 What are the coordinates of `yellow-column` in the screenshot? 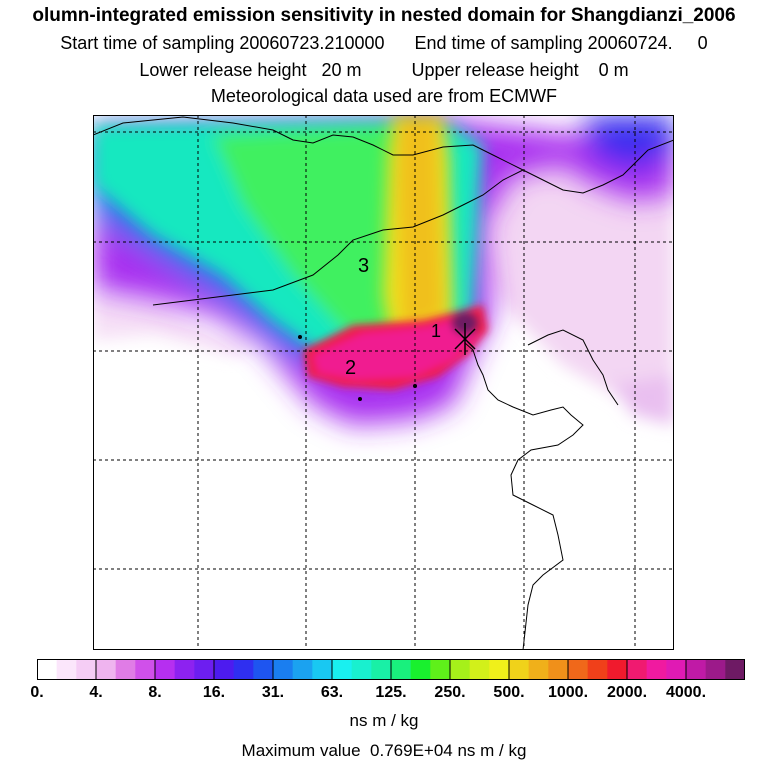 It's located at (418, 235).